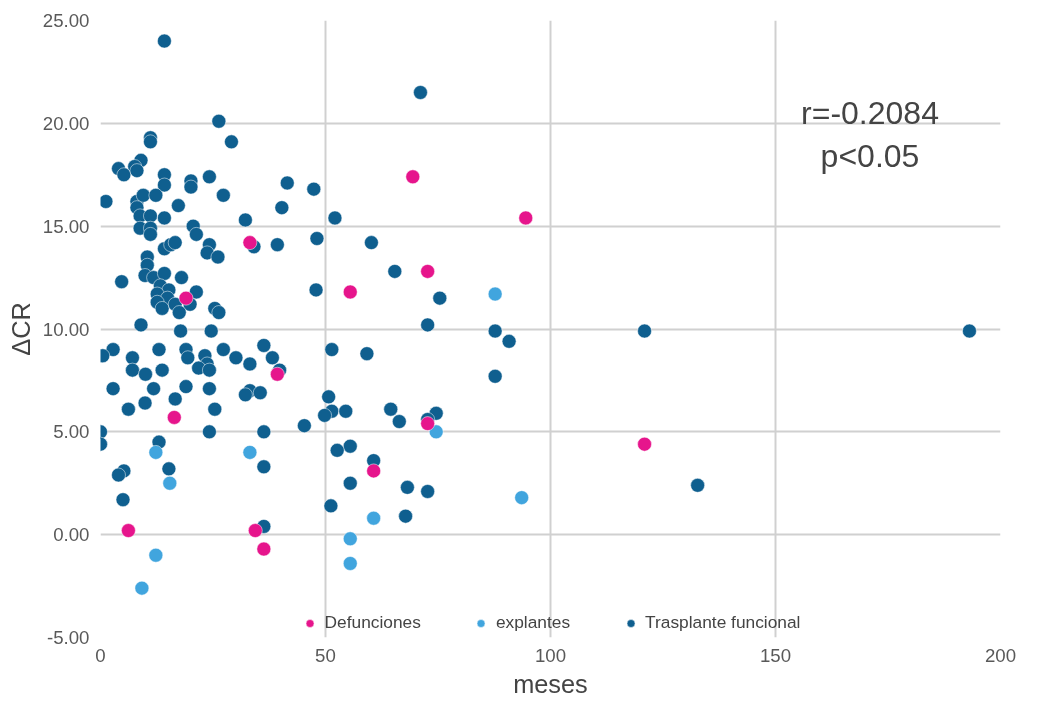  I want to click on y-tick-label: 0.00, so click(71, 535).